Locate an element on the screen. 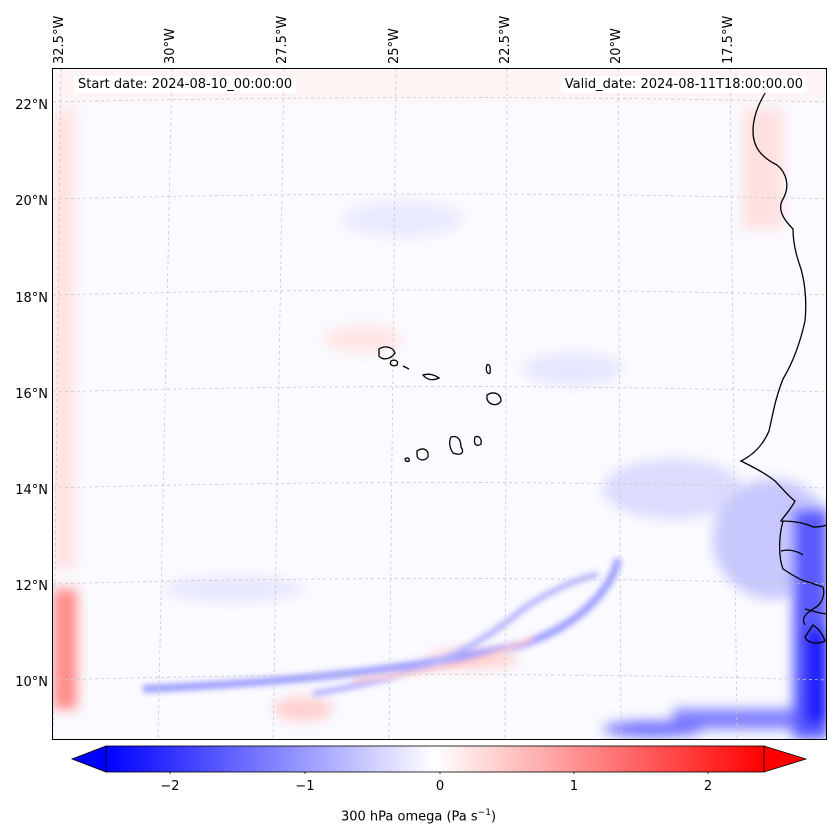 The image size is (837, 839). lat-label-18n: 18°N is located at coordinates (31, 298).